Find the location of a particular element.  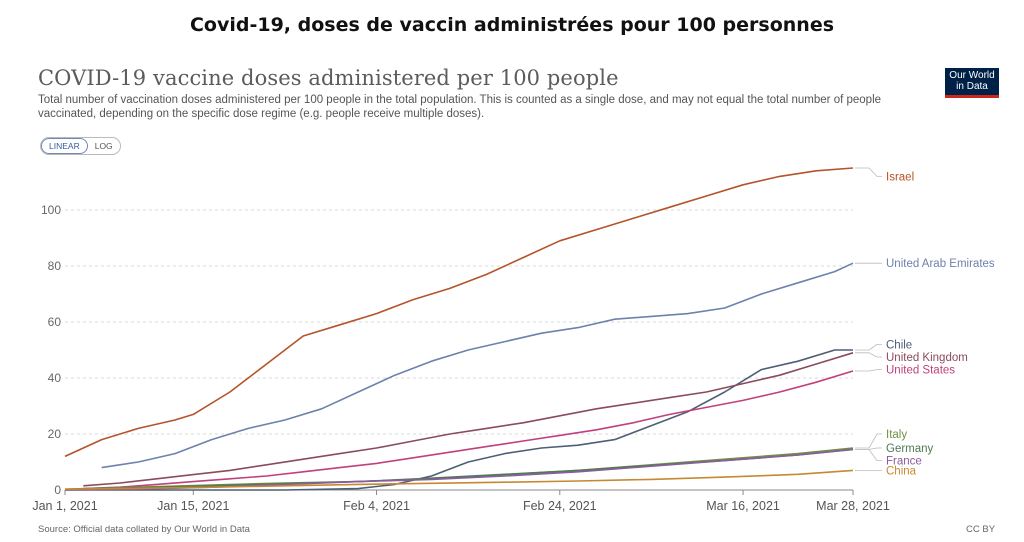

x-tick-label-4: Mar 16, 2021 is located at coordinates (743, 506).